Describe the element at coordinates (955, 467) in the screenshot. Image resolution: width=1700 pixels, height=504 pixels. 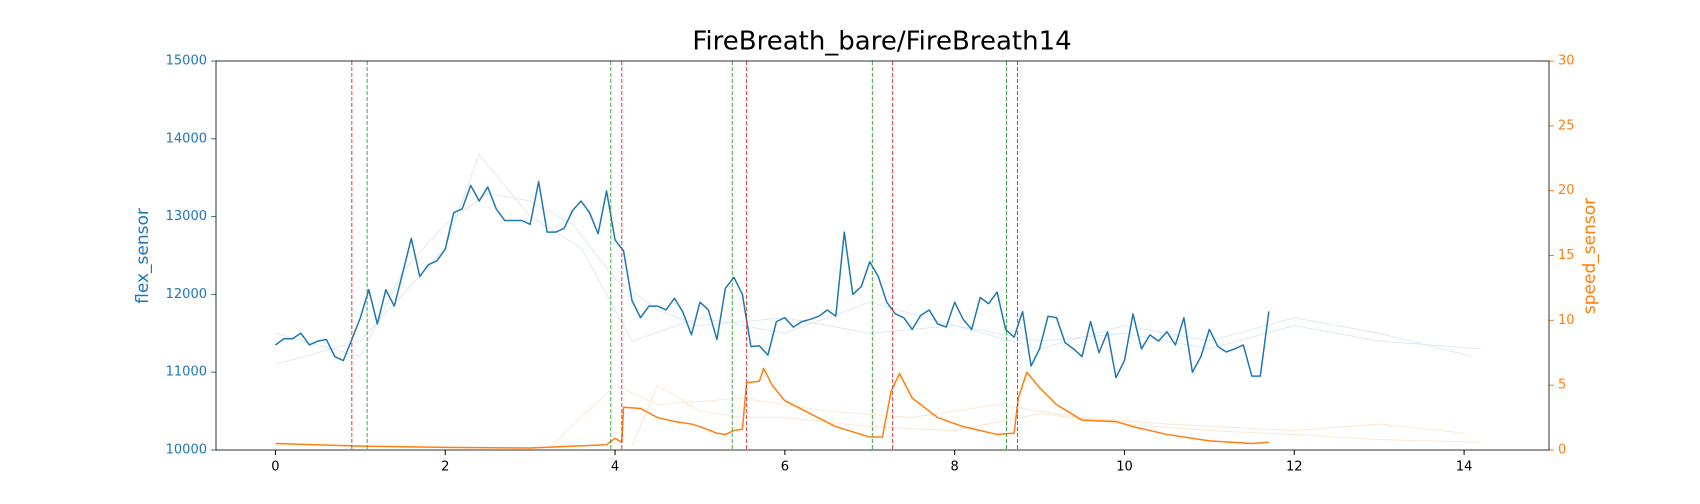
I see `x-tick-label: 8` at that location.